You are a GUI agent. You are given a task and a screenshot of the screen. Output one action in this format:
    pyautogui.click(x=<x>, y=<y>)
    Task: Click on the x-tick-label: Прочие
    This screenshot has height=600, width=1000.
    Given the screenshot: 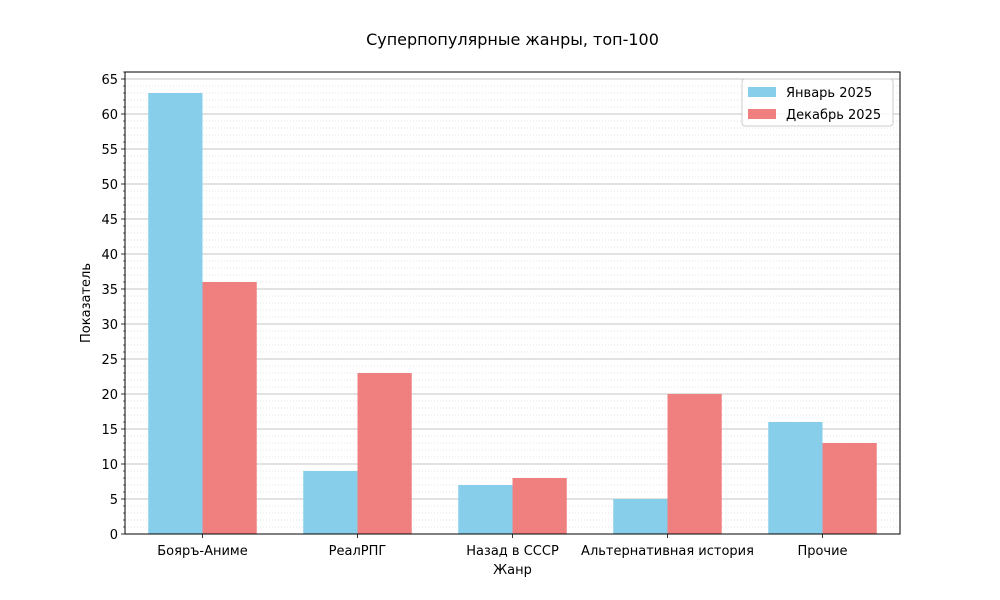 What is the action you would take?
    pyautogui.click(x=822, y=551)
    